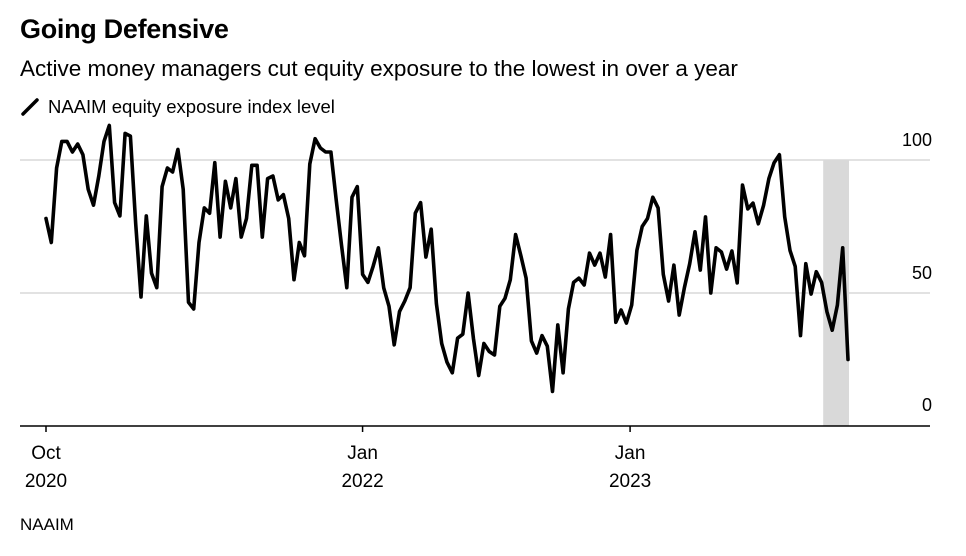 The width and height of the screenshot is (966, 556). Describe the element at coordinates (191, 106) in the screenshot. I see `legend-label: NAAIM equity exposure index level` at that location.